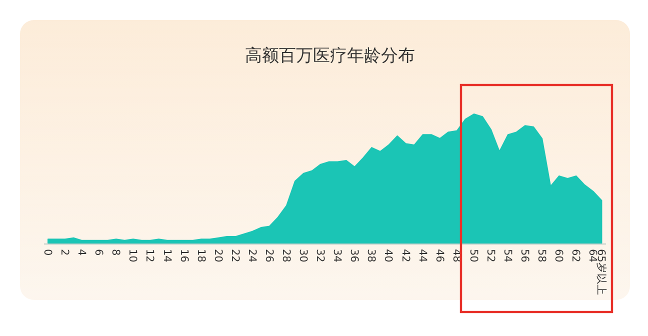 The height and width of the screenshot is (336, 648). What do you see at coordinates (150, 255) in the screenshot?
I see `x-tick-label: 12` at bounding box center [150, 255].